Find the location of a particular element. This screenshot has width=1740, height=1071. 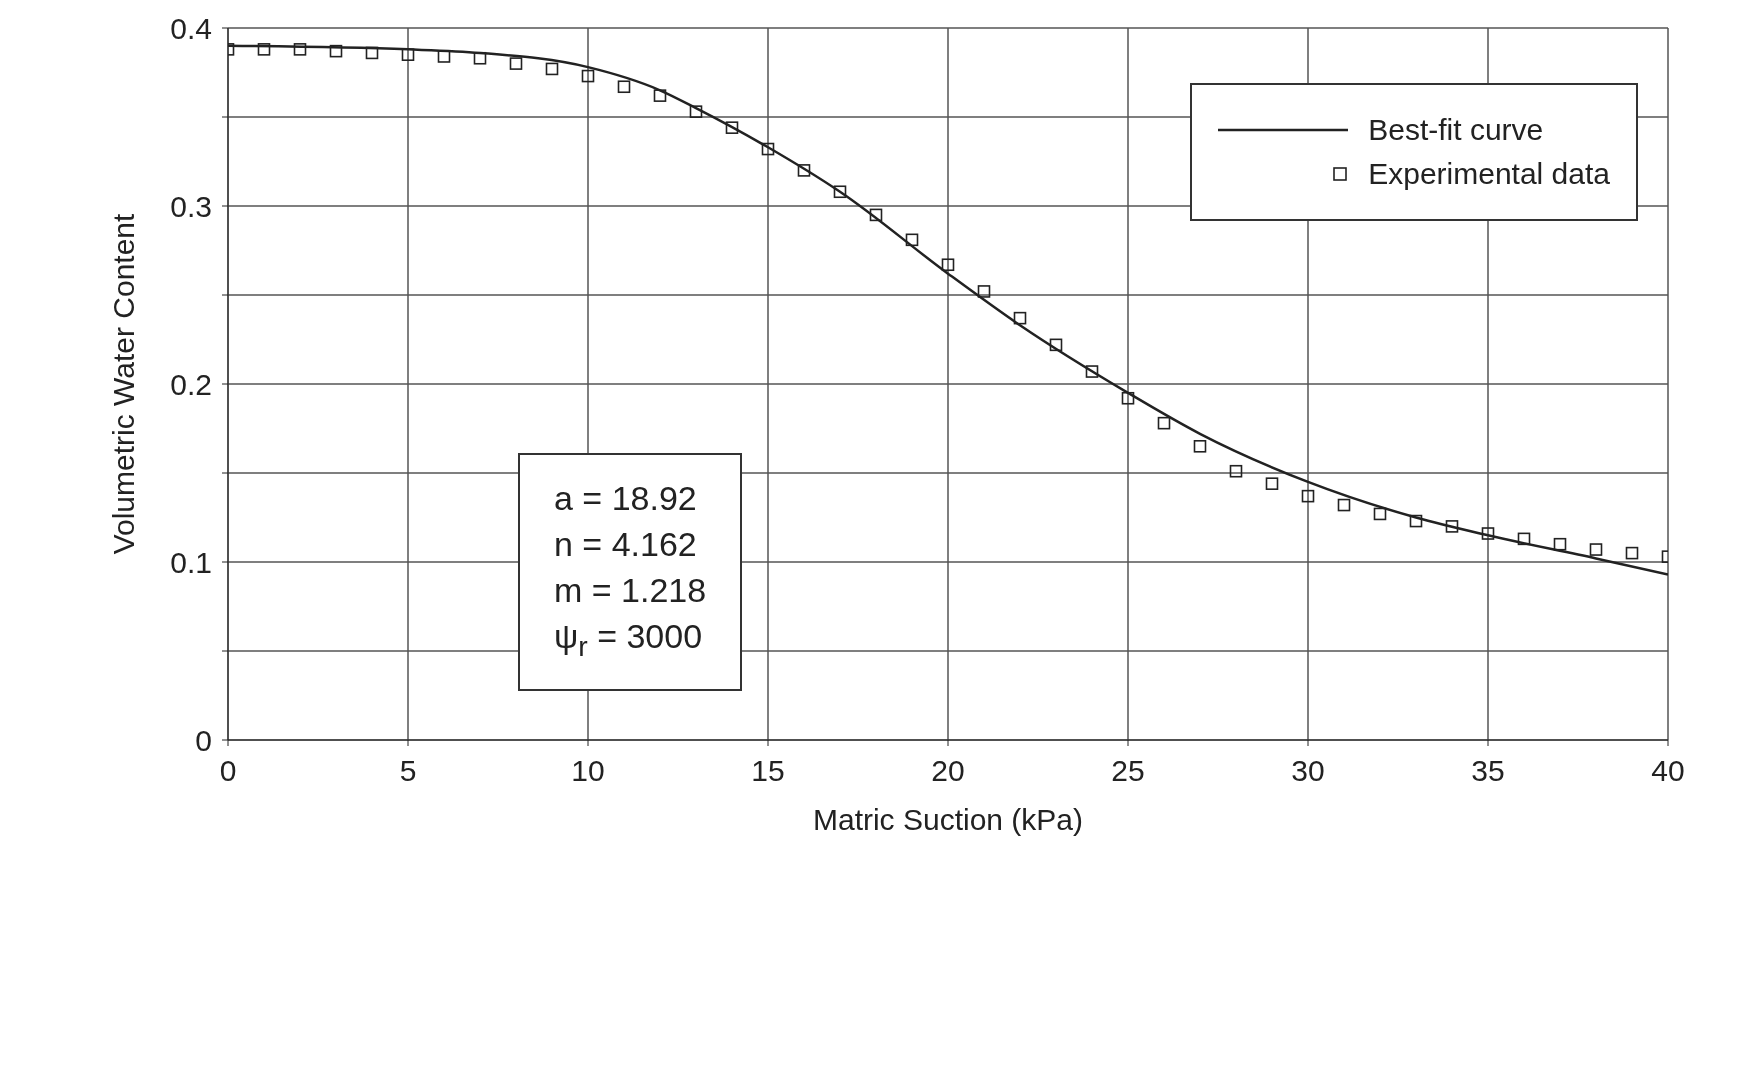

y-axis-title: Volumetric Water Content is located at coordinates (123, 383).